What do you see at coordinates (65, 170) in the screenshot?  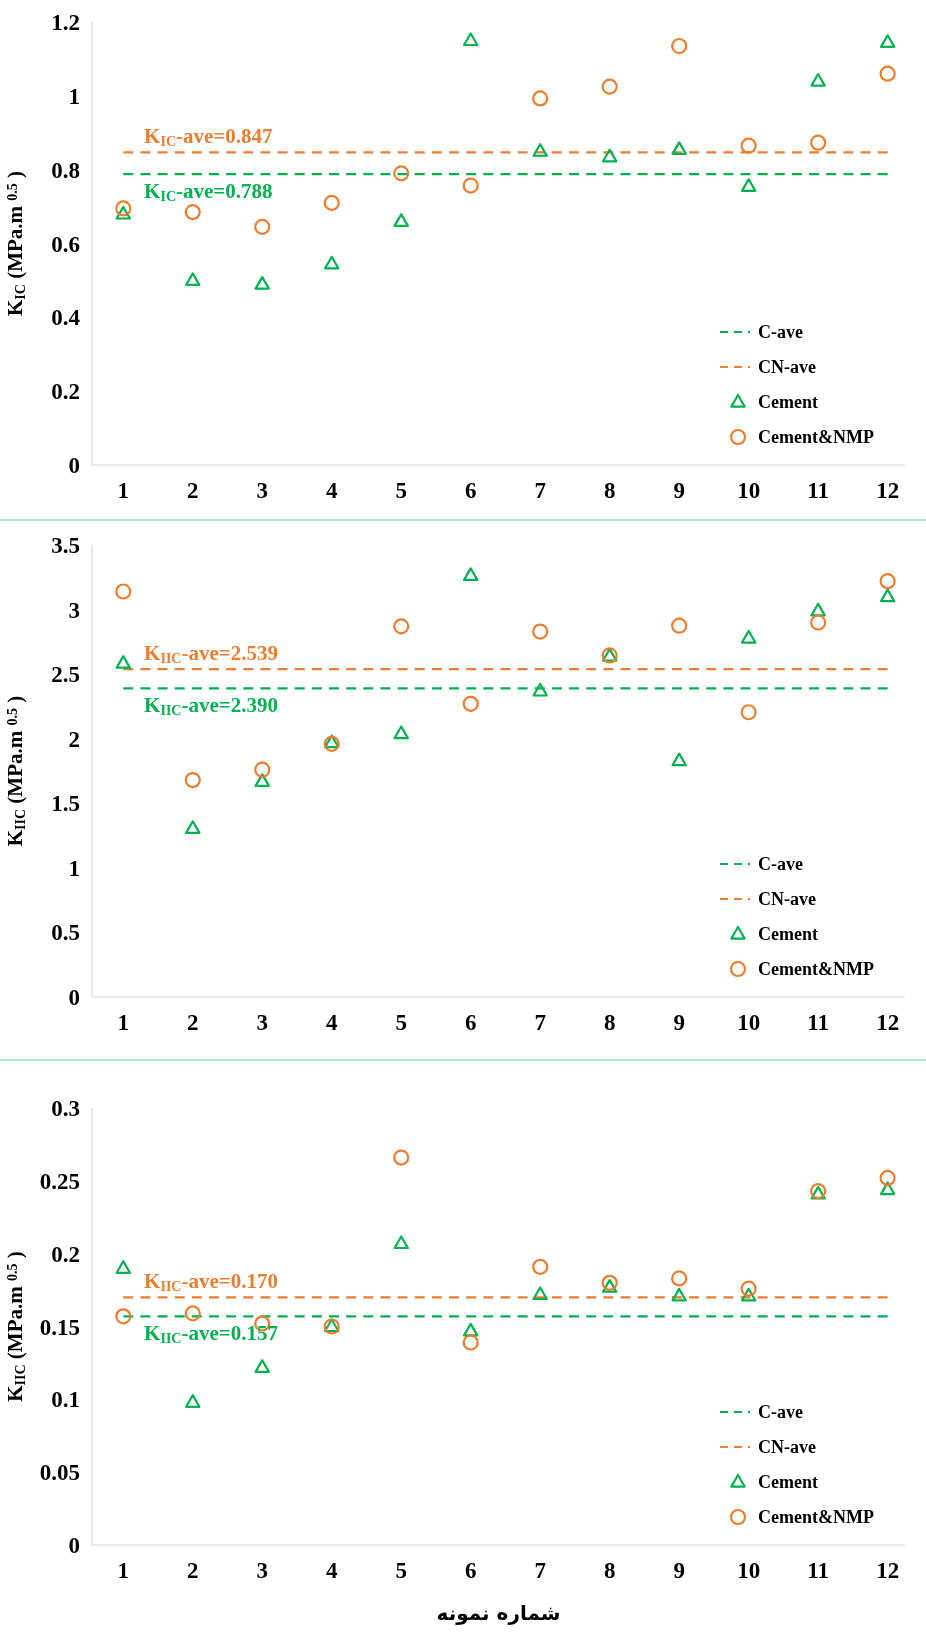 I see `y-tick-label: 0.8` at bounding box center [65, 170].